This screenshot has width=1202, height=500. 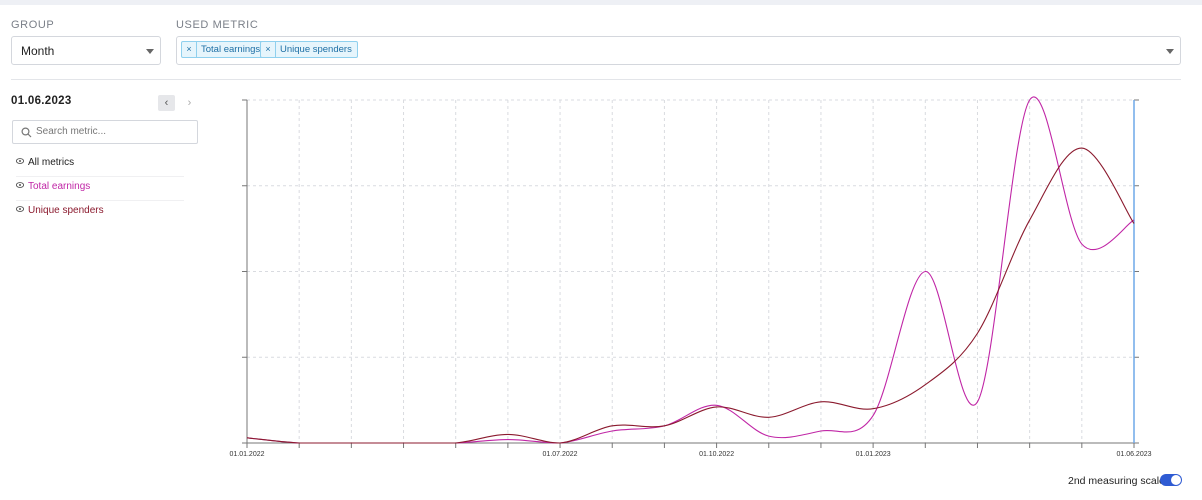 What do you see at coordinates (59, 186) in the screenshot?
I see `metric-item-label: Total earnings` at bounding box center [59, 186].